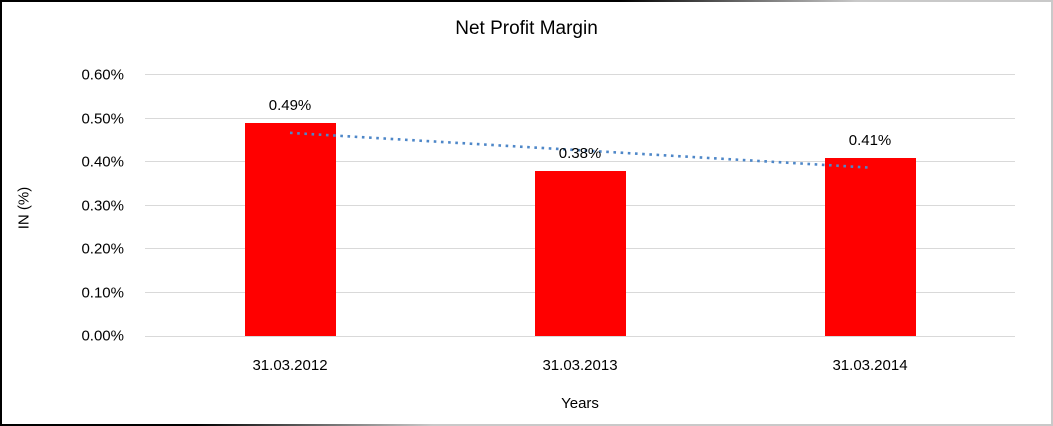 The height and width of the screenshot is (426, 1053). What do you see at coordinates (870, 246) in the screenshot?
I see `bar-31.03.2014` at bounding box center [870, 246].